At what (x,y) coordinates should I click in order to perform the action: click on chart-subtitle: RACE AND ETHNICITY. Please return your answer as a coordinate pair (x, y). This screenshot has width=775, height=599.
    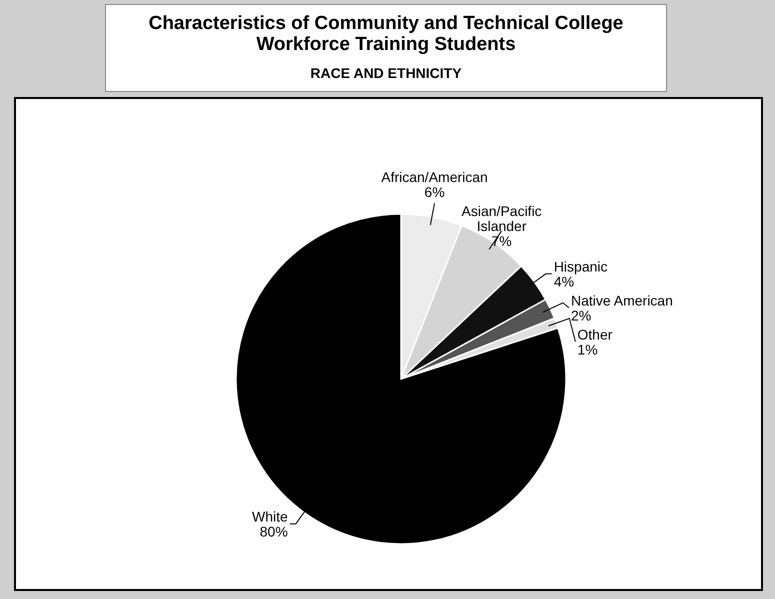
    Looking at the image, I should click on (386, 73).